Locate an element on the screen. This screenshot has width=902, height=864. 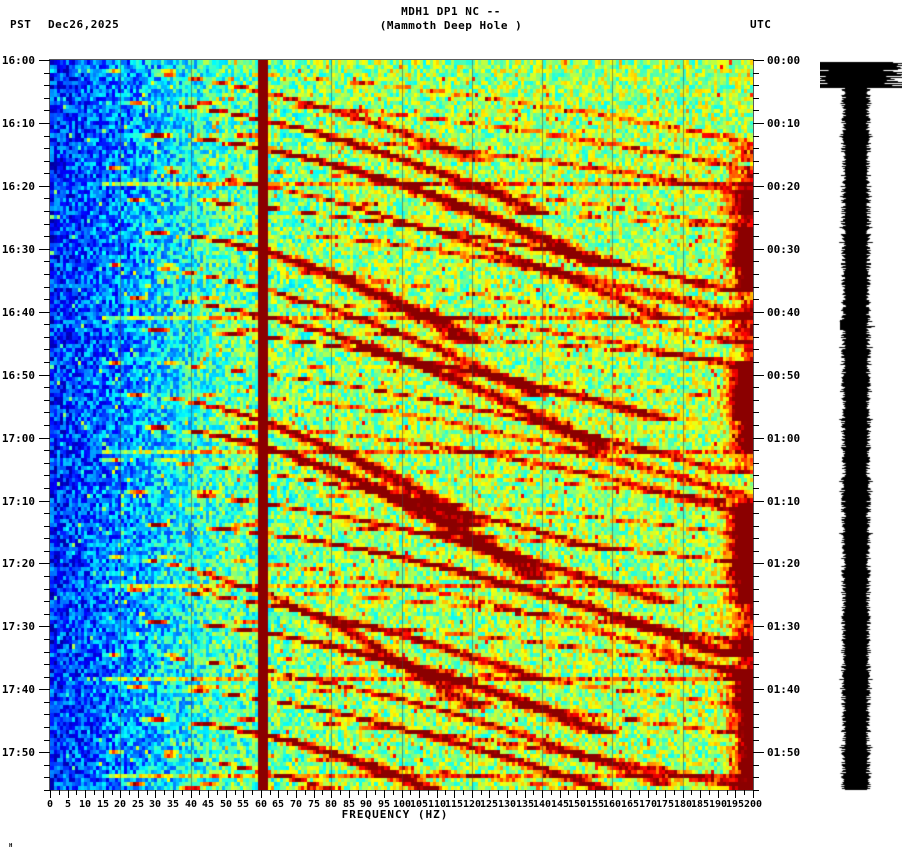
freq-label-130: 130 is located at coordinates (507, 804).